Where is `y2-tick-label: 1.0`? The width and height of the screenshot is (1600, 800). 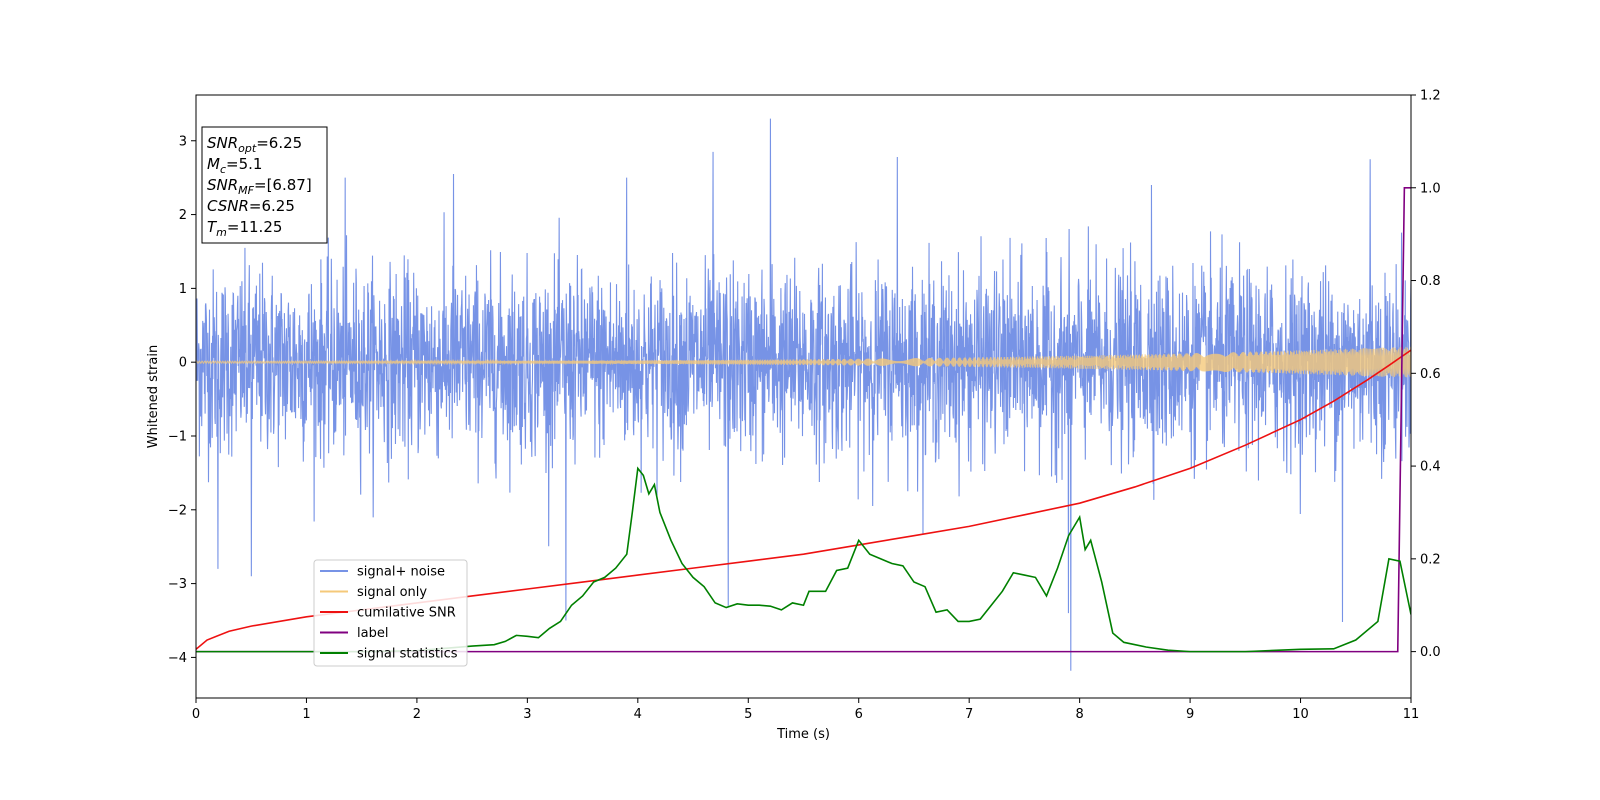
y2-tick-label: 1.0 is located at coordinates (1430, 188).